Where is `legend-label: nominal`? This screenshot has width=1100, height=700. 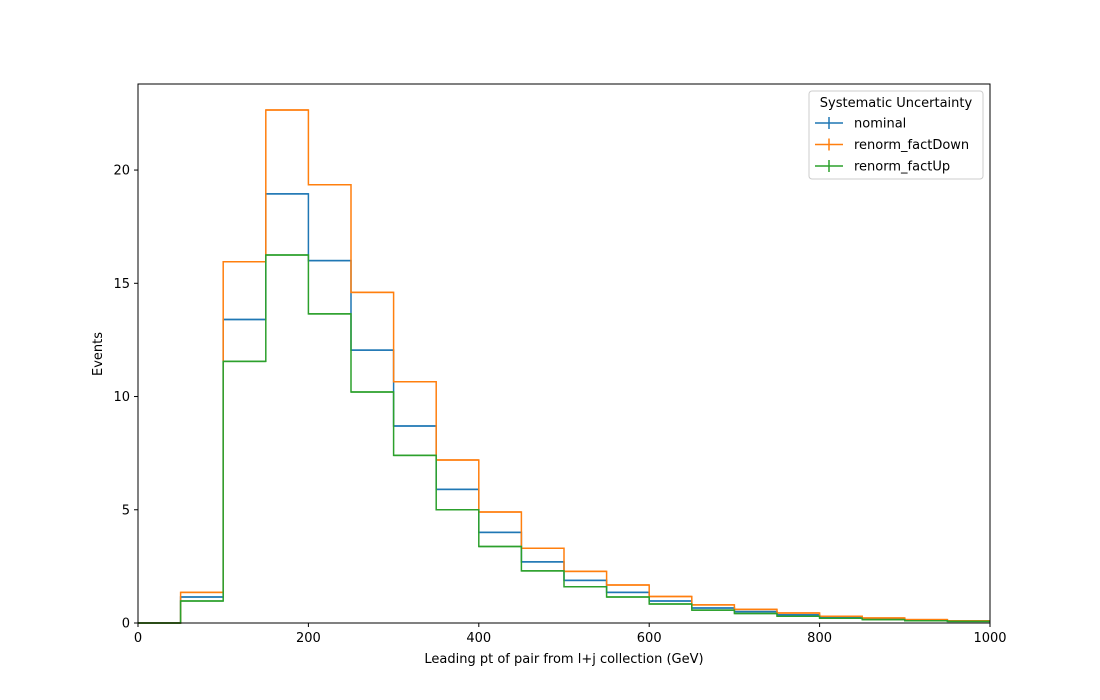 legend-label: nominal is located at coordinates (880, 124).